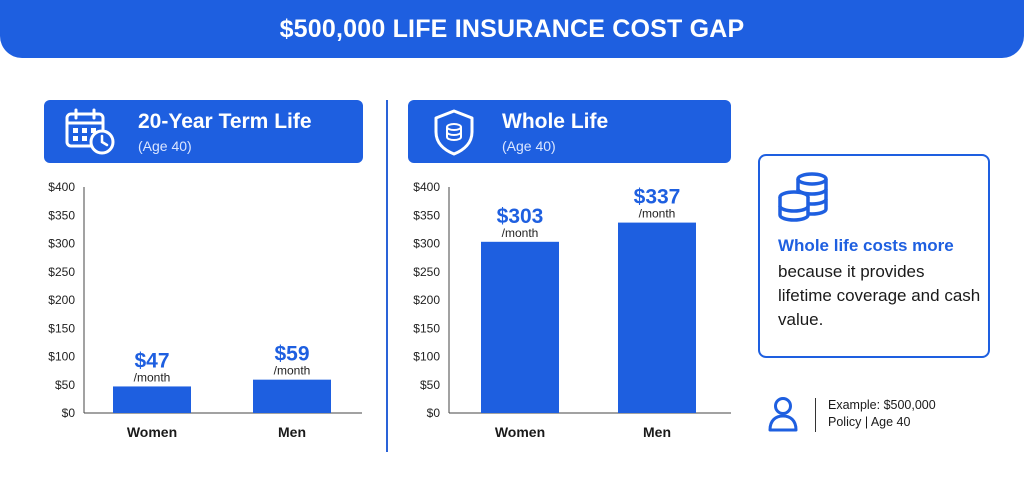 This screenshot has height=477, width=1024. I want to click on example-line-1: Example: $500,000, so click(882, 405).